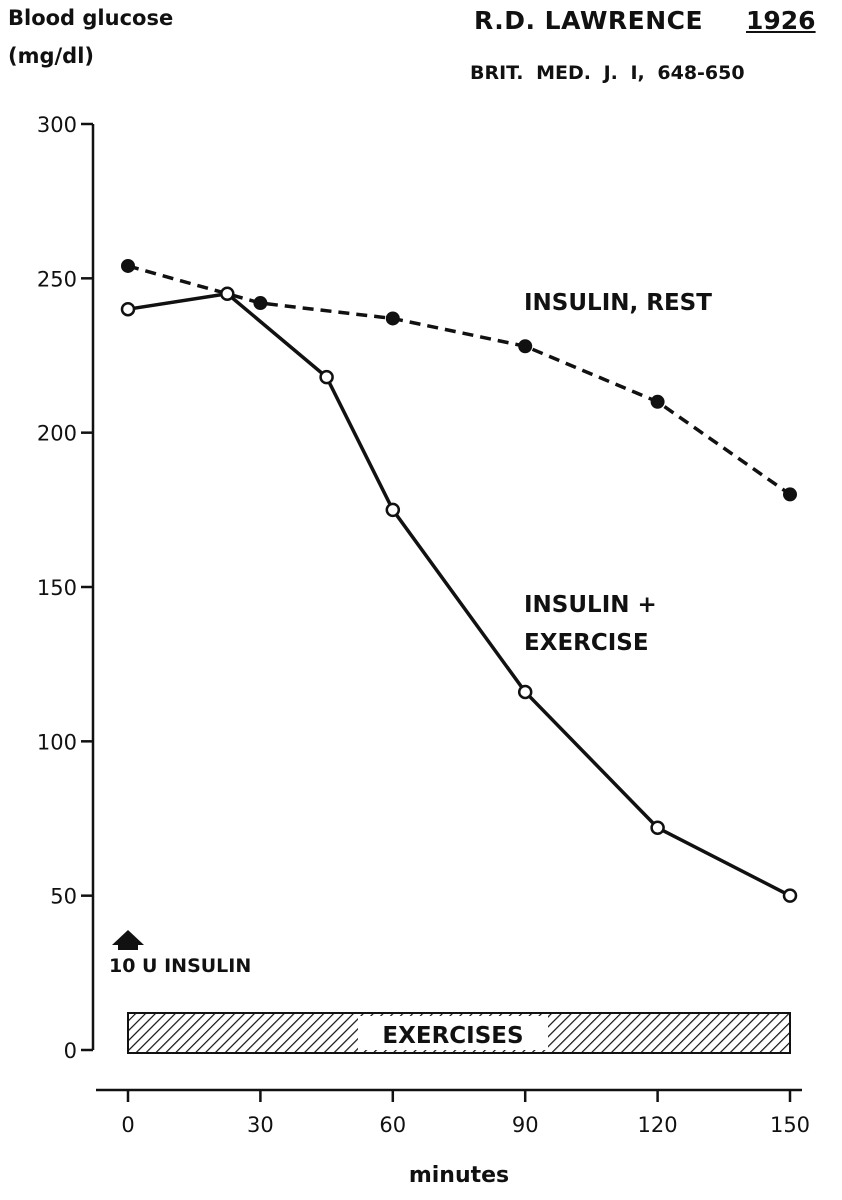  Describe the element at coordinates (658, 1125) in the screenshot. I see `x-tick-label: 120` at that location.